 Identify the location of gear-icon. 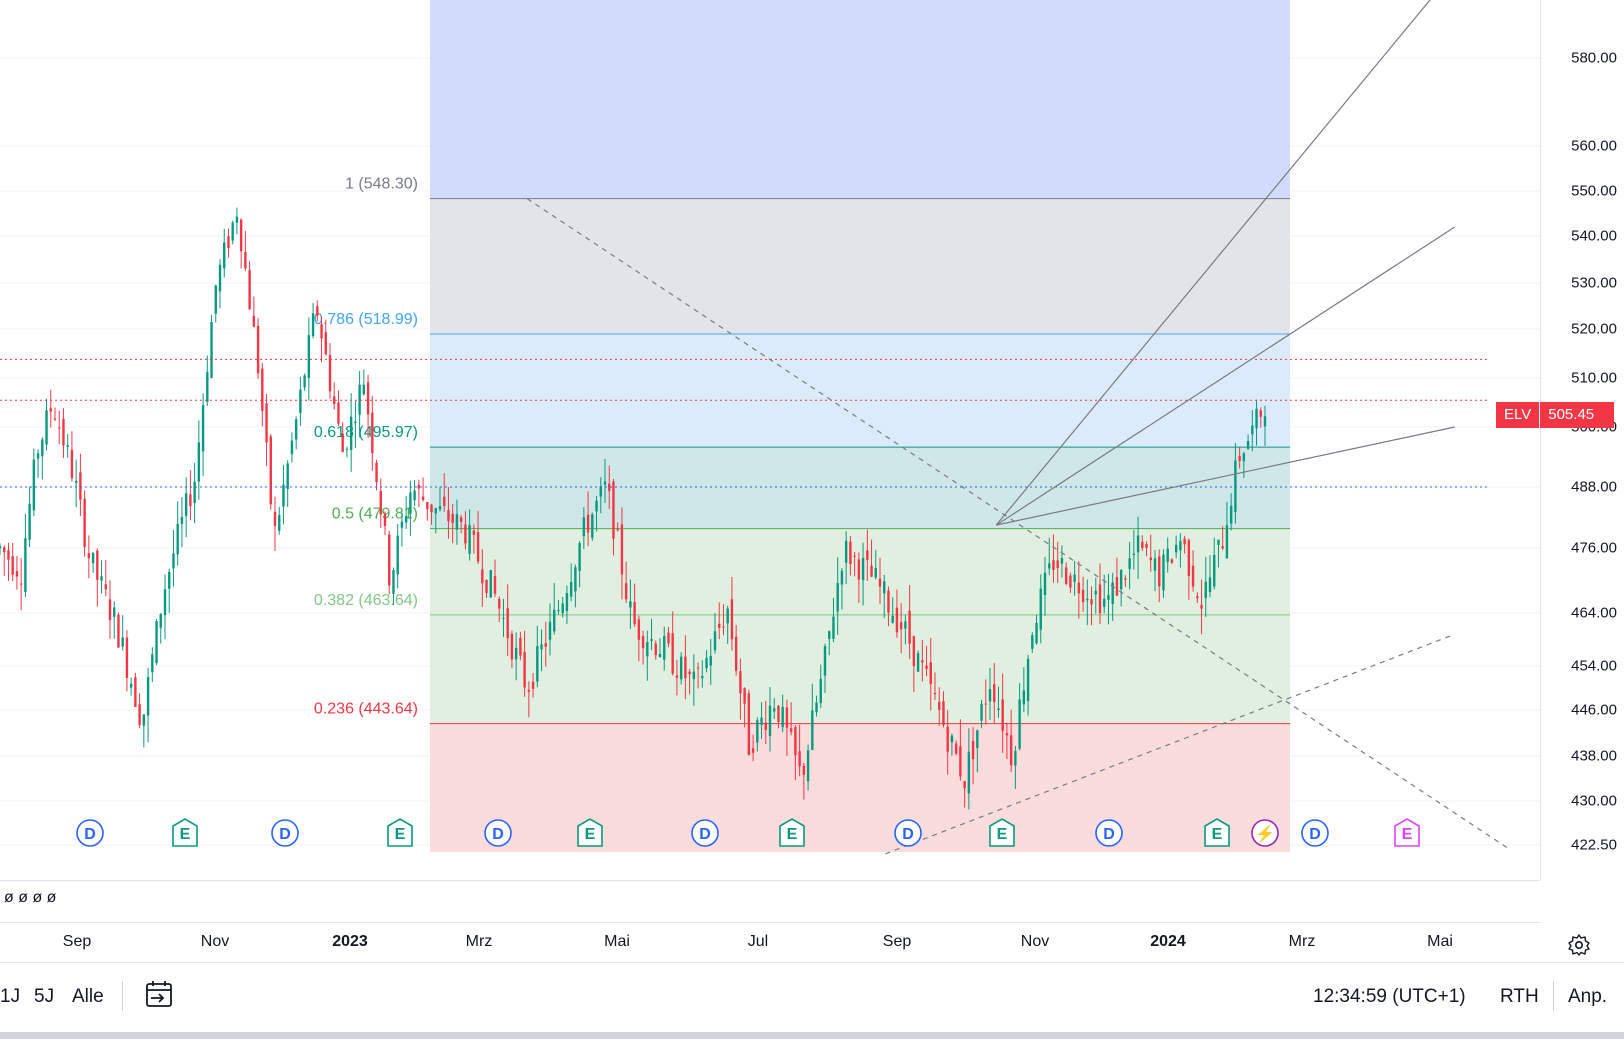
(1579, 945).